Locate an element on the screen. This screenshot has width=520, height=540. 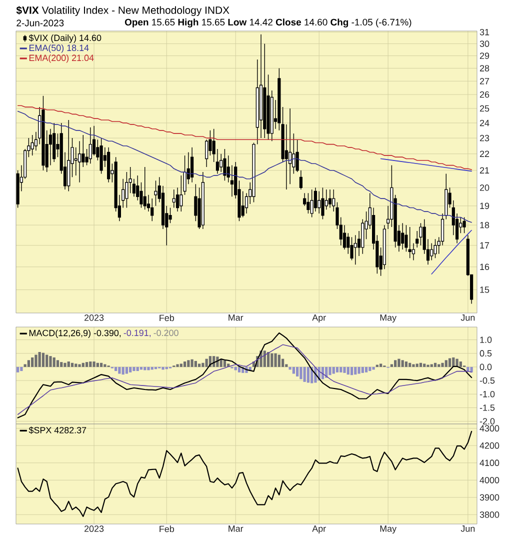
text: Open 15.65 High 15.65 Low 14.42 Close 14.60 Chg -1.05 (-6.71%) is located at coordinates (268, 23).